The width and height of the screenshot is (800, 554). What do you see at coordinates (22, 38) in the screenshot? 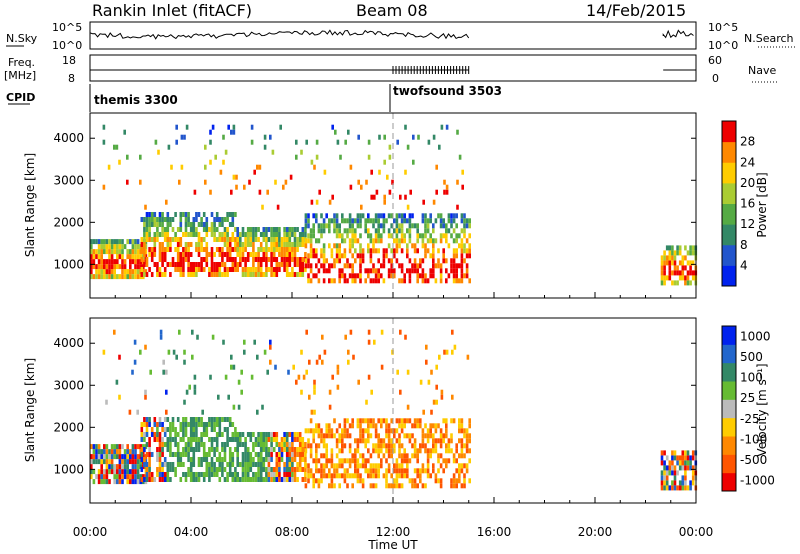
I see `nsky-label: N.Sky` at bounding box center [22, 38].